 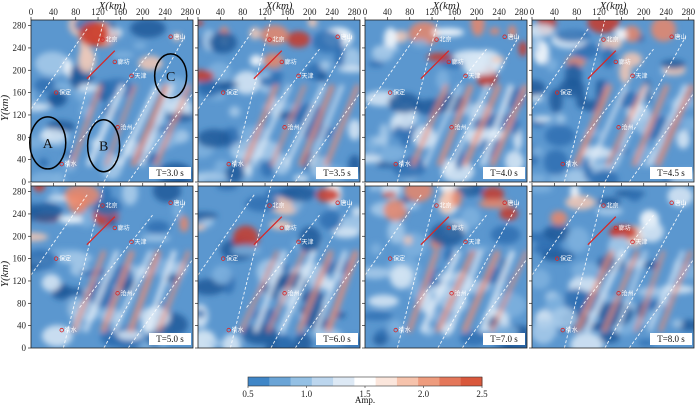 I want to click on annotation-label: C, so click(x=170, y=77).